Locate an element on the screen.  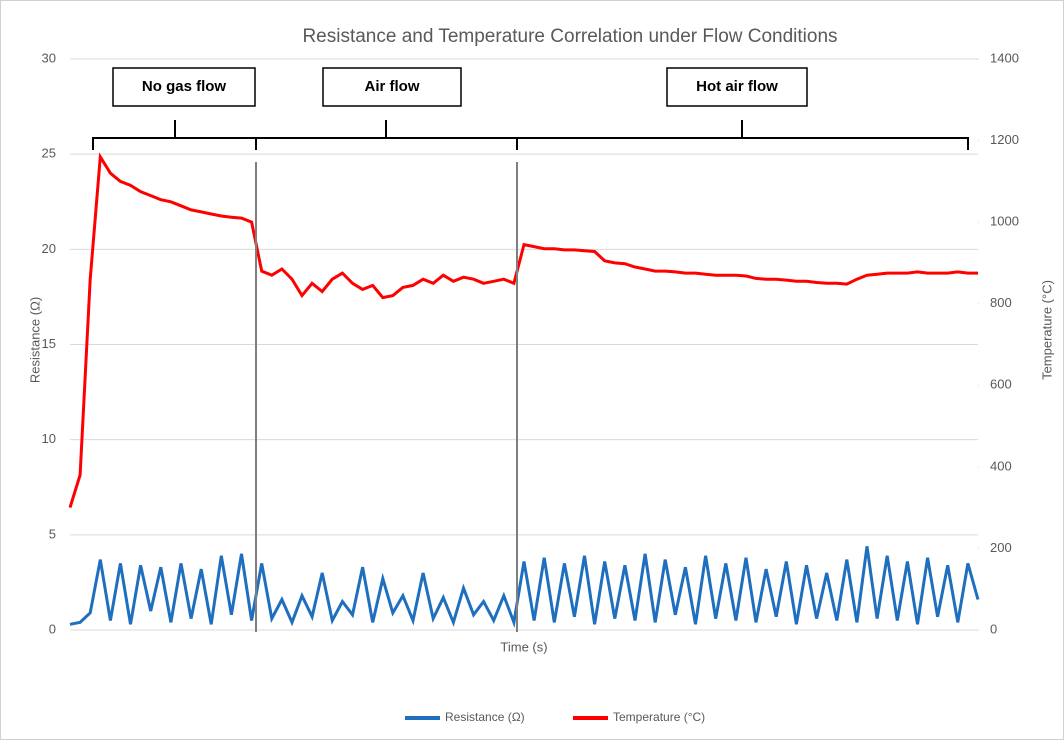
y2-tick-label: 400 is located at coordinates (1001, 465).